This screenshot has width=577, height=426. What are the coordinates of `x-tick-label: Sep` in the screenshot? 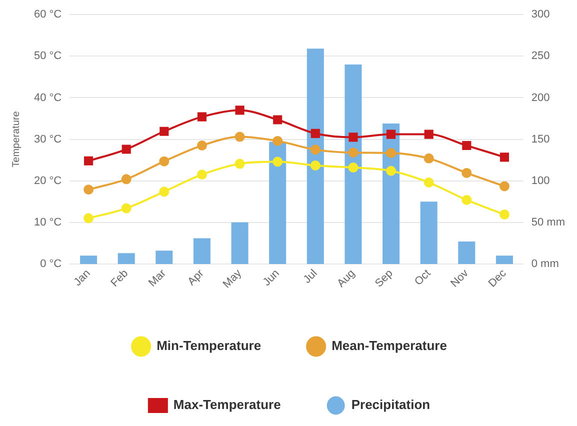 It's located at (384, 278).